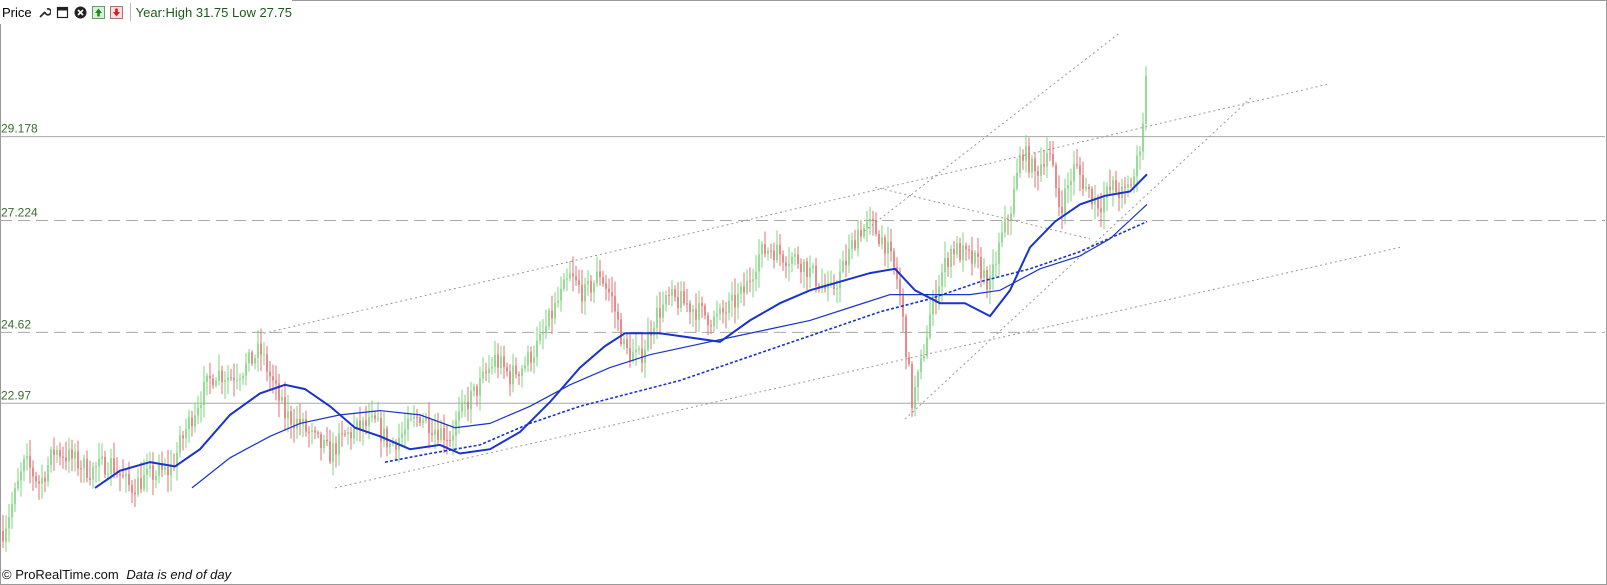 This screenshot has width=1607, height=585. Describe the element at coordinates (146, 12) in the screenshot. I see `chart-toolbar: Price Year:High 31.75 Low 27.75` at that location.